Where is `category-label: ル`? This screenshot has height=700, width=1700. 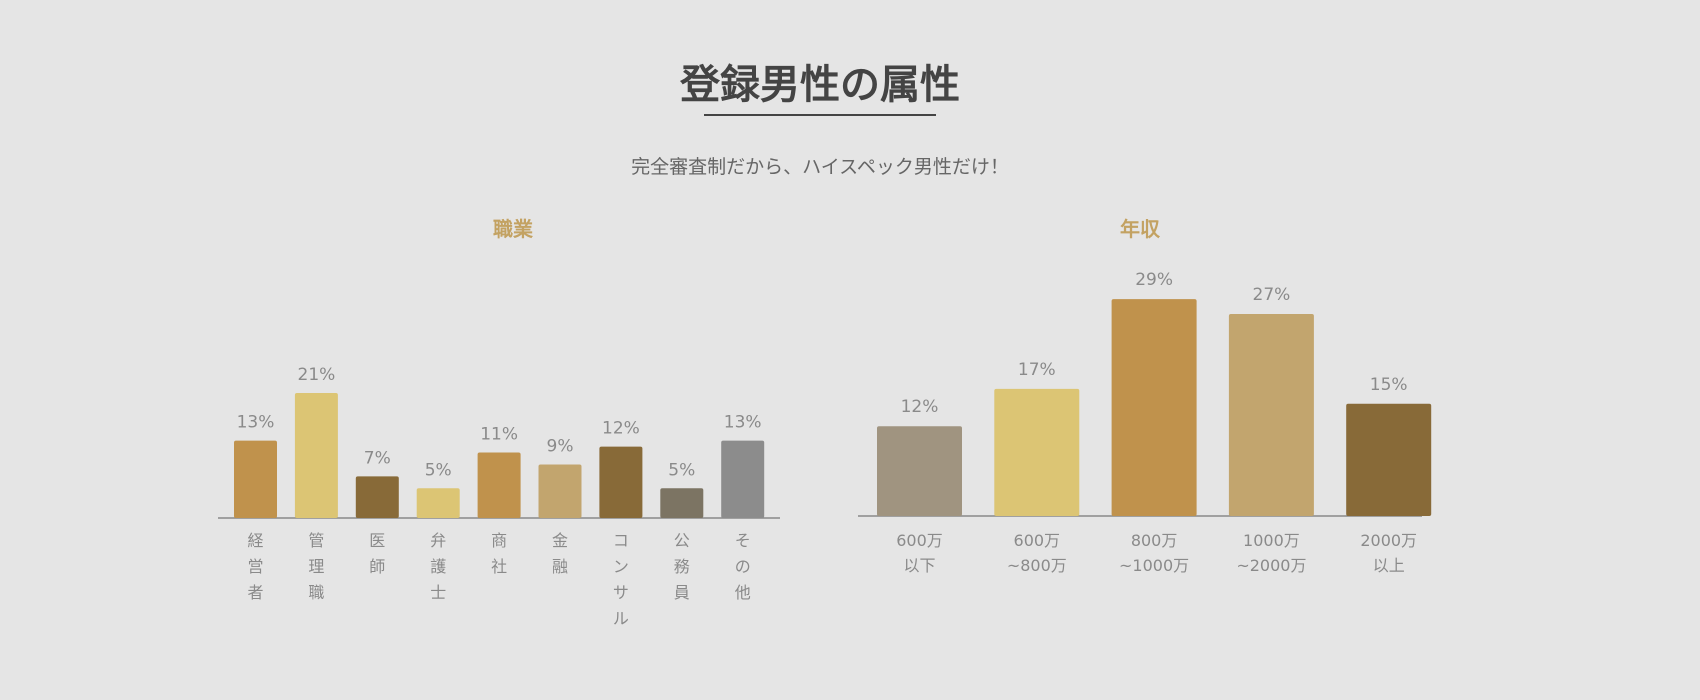 category-label: ル is located at coordinates (621, 618).